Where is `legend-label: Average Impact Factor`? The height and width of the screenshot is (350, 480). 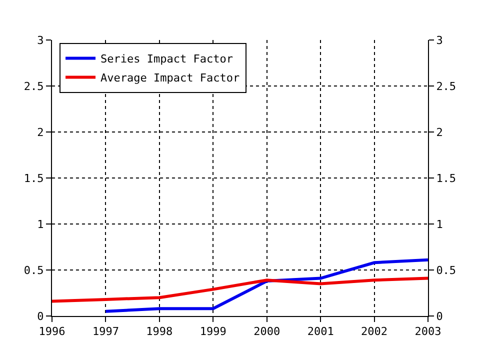
legend-label: Average Impact Factor is located at coordinates (170, 78).